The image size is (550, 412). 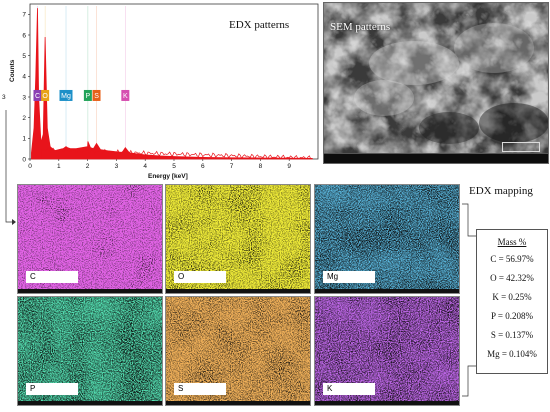 What do you see at coordinates (360, 27) in the screenshot?
I see `sem-title: SEM patterns` at bounding box center [360, 27].